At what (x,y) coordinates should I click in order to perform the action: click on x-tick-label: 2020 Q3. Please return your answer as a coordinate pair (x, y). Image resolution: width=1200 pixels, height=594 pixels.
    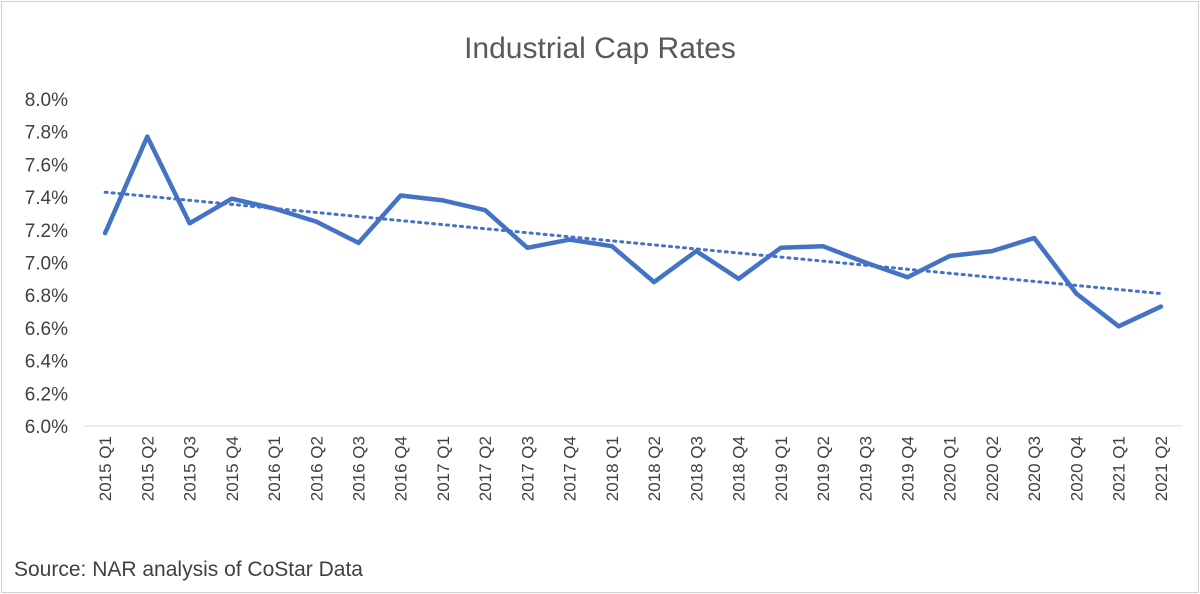
    Looking at the image, I should click on (1034, 468).